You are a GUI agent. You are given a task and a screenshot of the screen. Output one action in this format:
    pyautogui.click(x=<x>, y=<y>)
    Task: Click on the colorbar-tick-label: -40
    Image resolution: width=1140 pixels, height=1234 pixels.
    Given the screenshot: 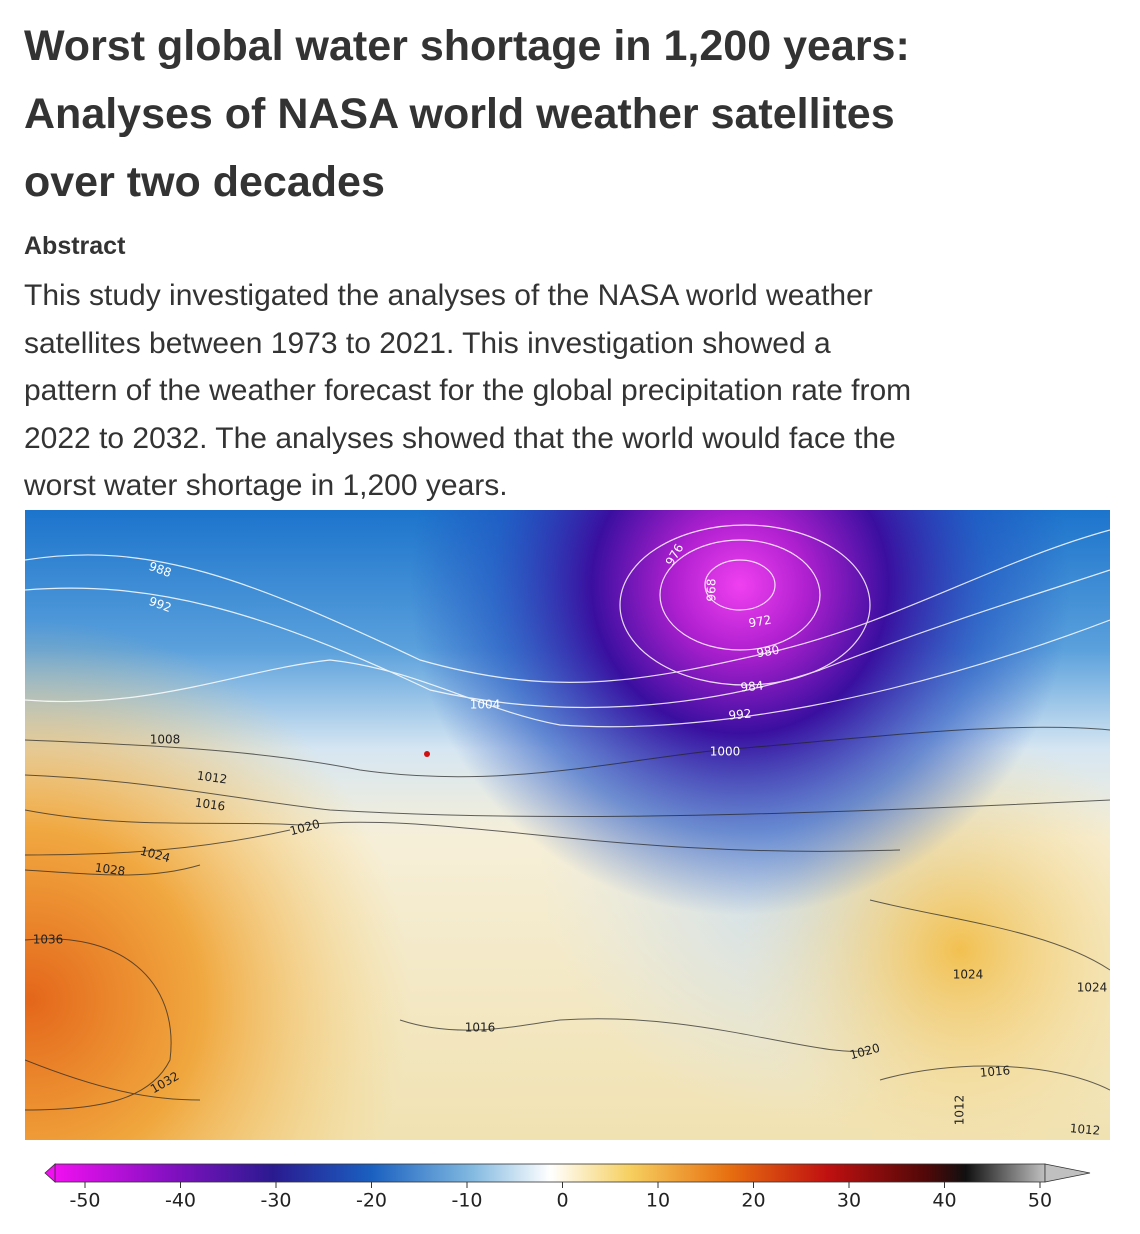 What is the action you would take?
    pyautogui.click(x=180, y=1201)
    